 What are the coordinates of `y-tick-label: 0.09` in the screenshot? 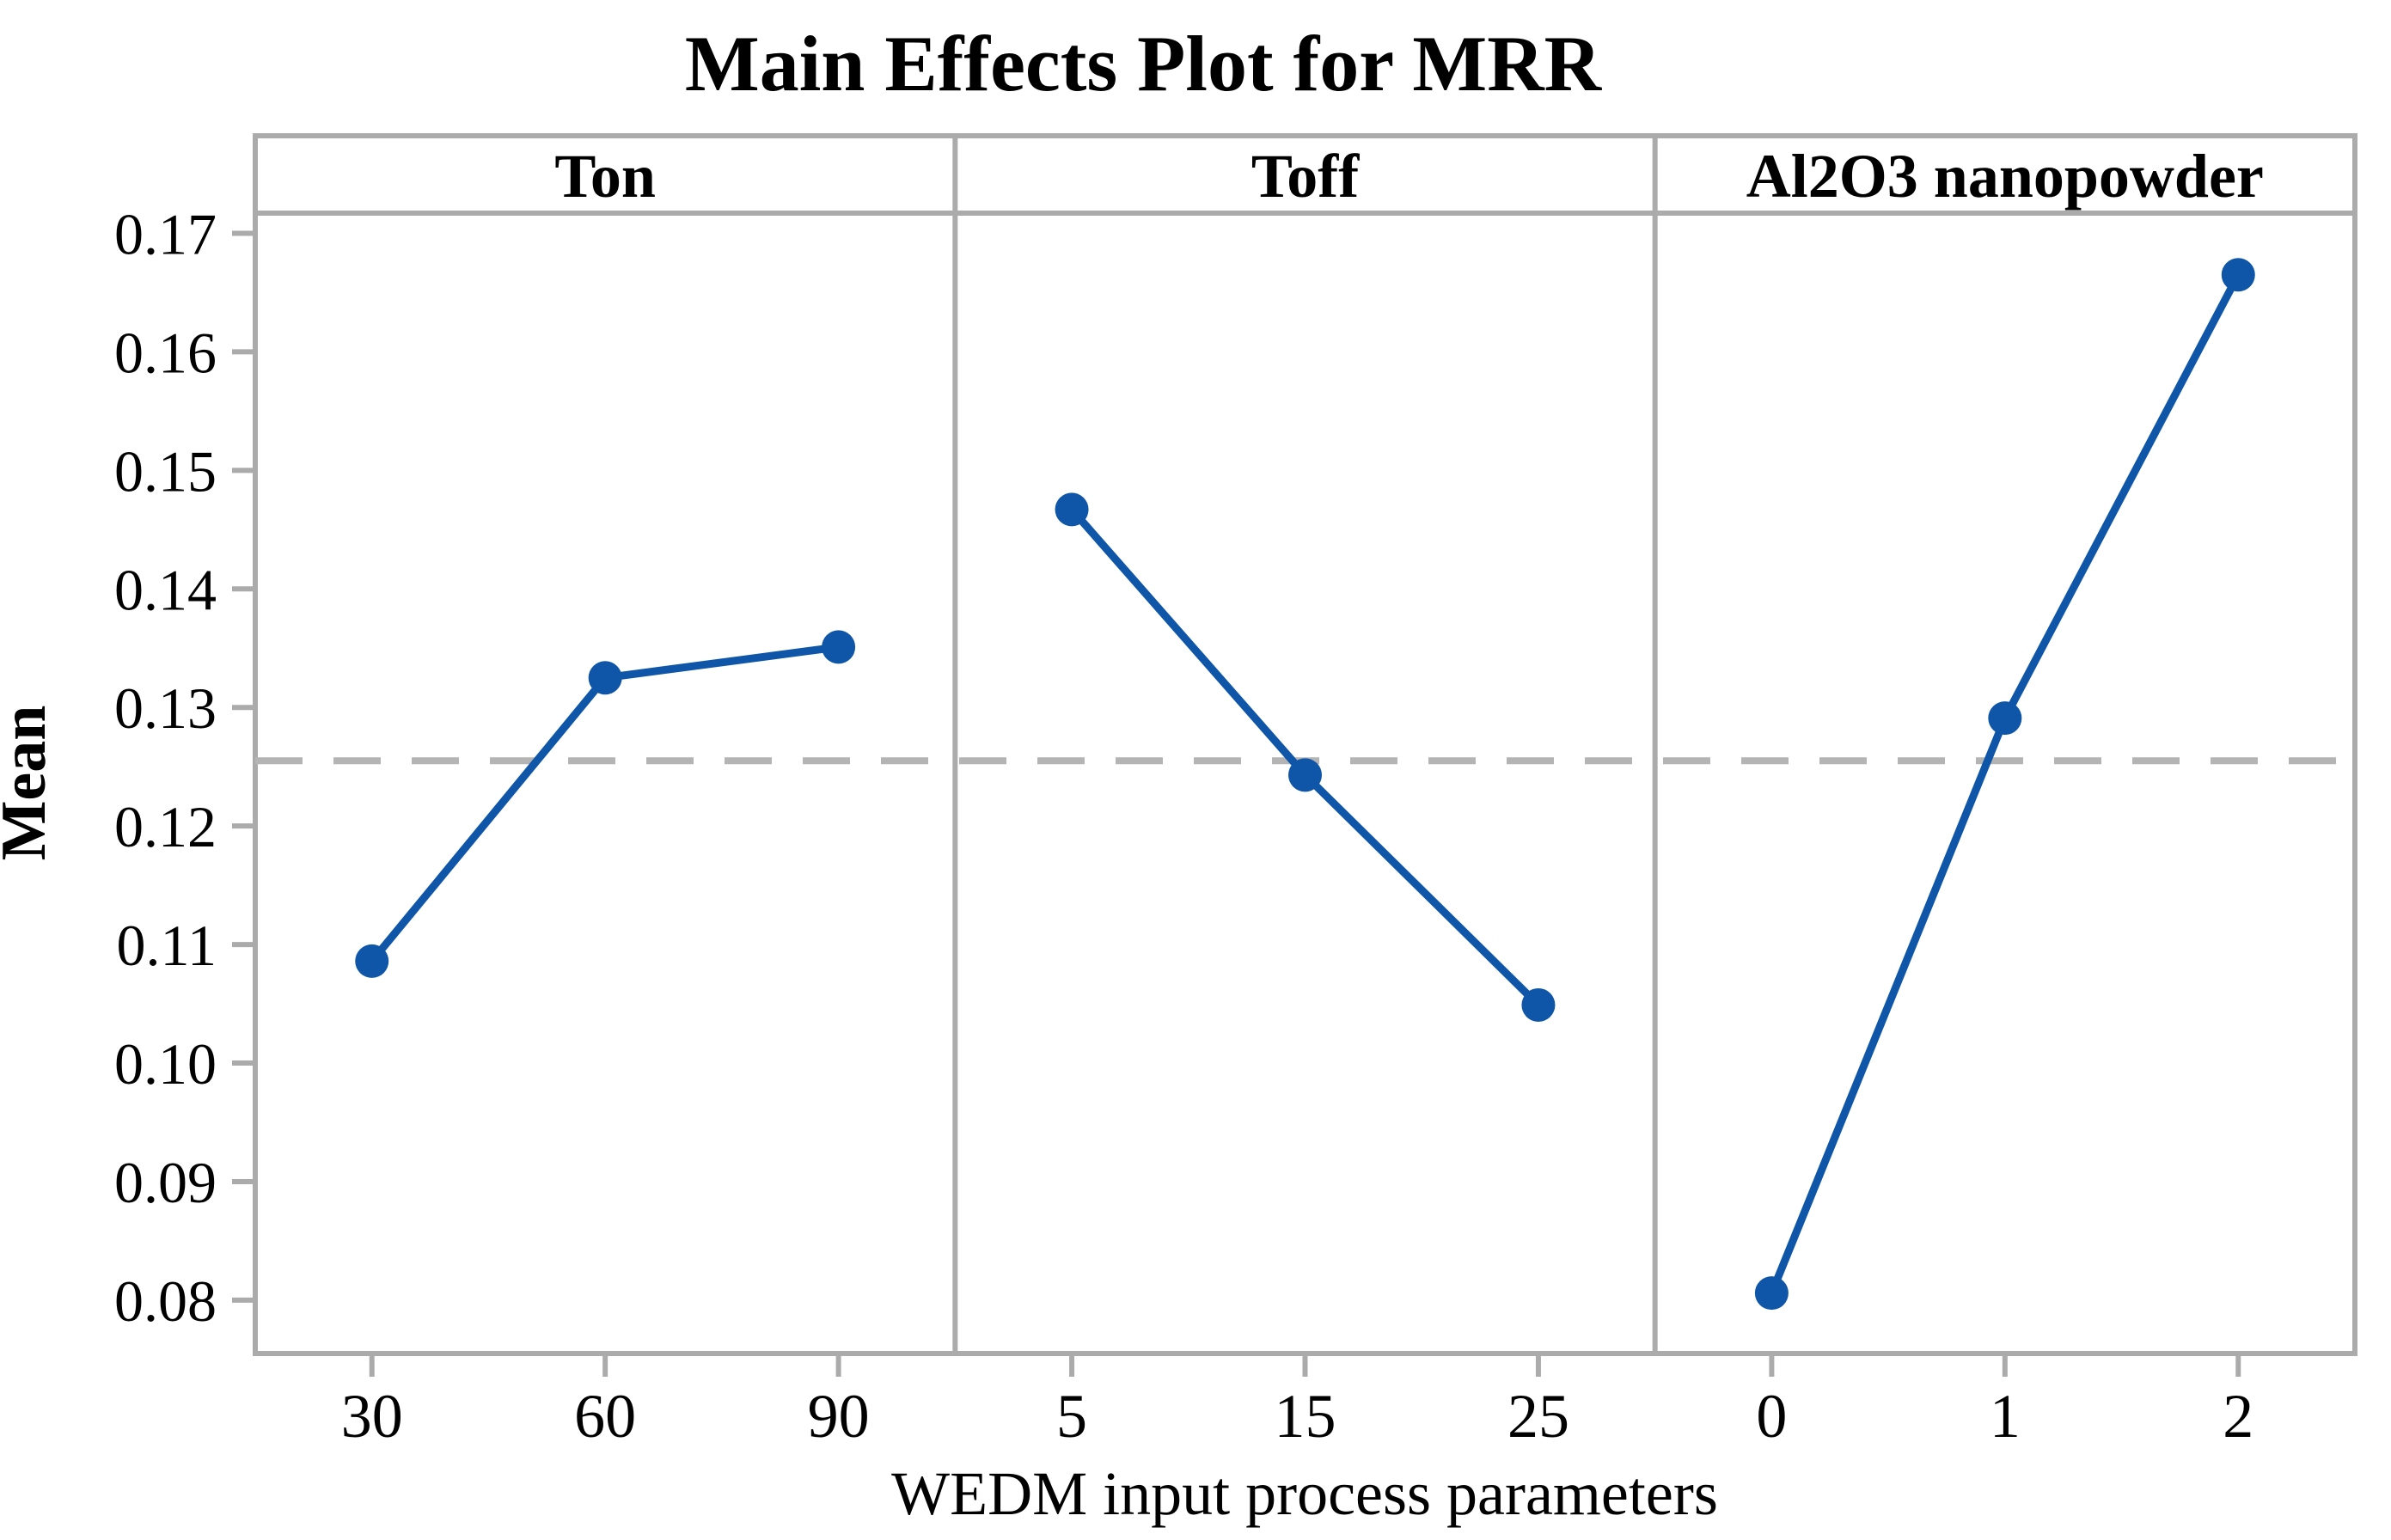 It's located at (166, 1182).